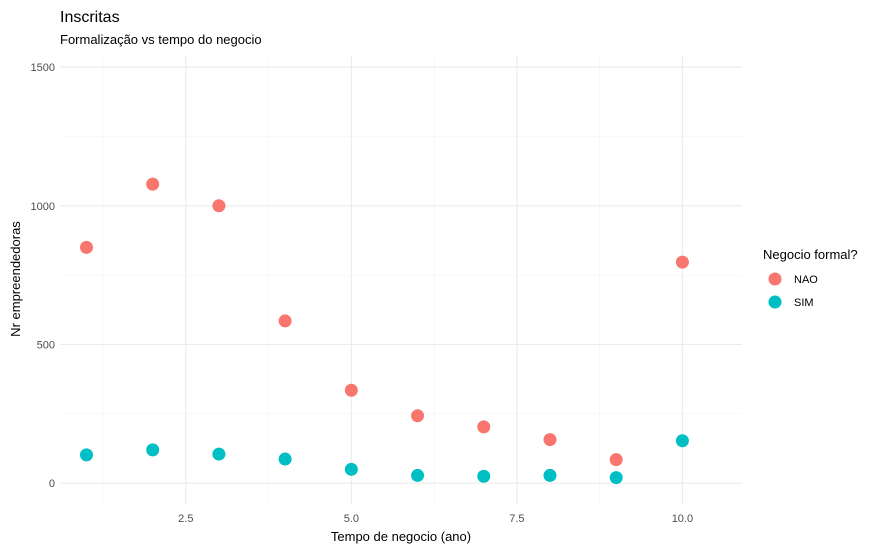 This screenshot has width=883, height=550. Describe the element at coordinates (810, 254) in the screenshot. I see `legend-title: Negocio formal?` at that location.